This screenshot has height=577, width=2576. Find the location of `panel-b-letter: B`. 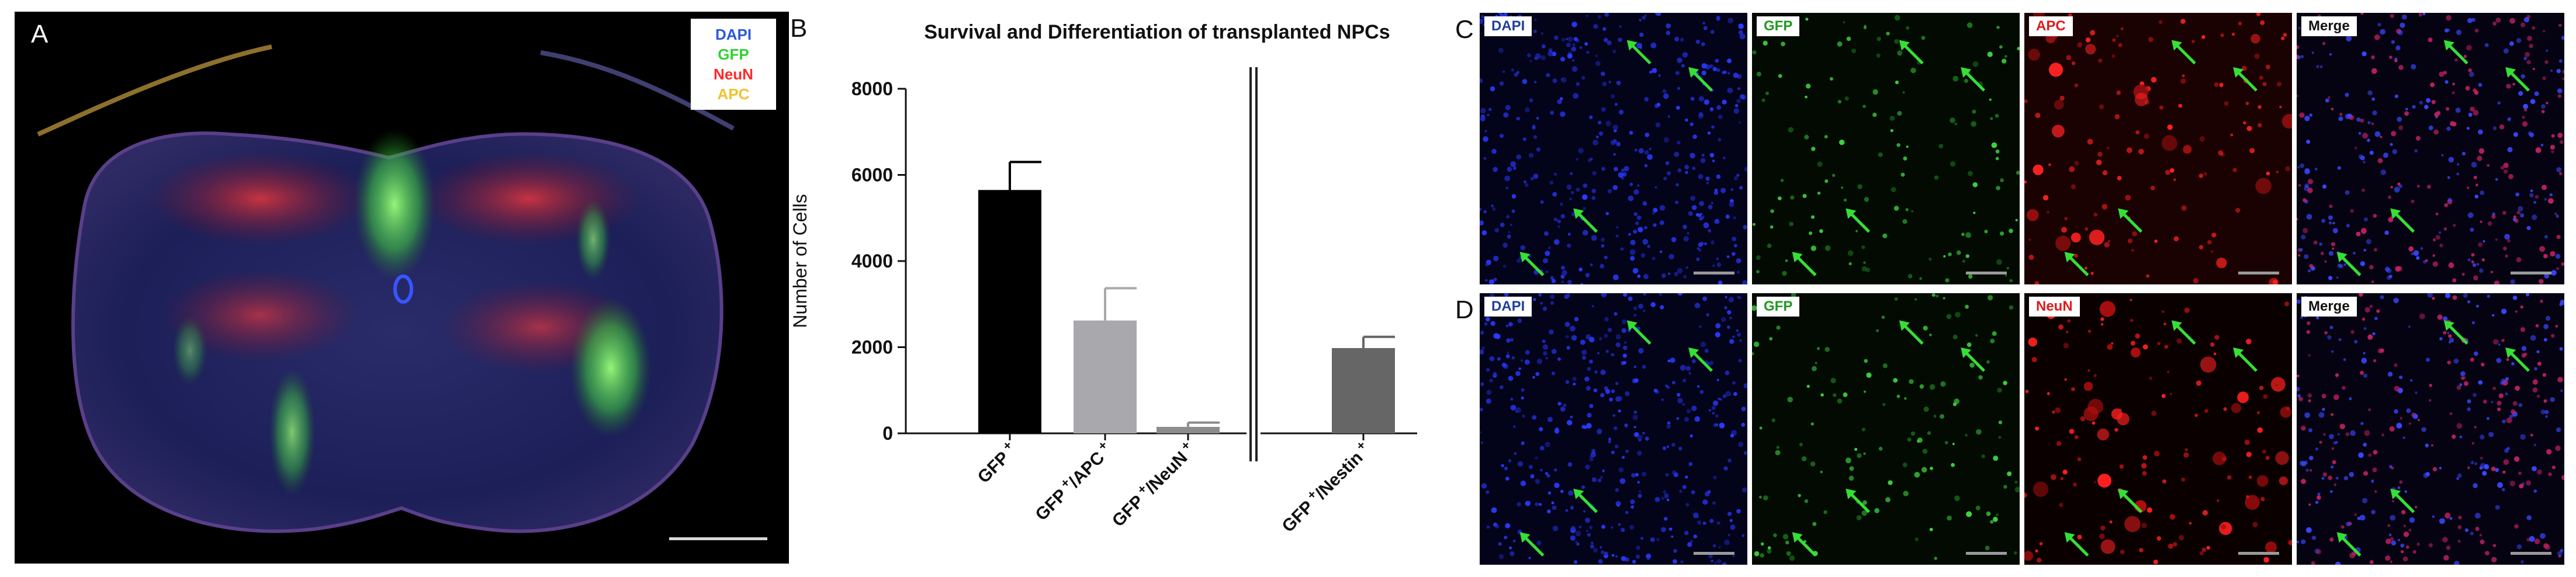

panel-b-letter: B is located at coordinates (799, 28).